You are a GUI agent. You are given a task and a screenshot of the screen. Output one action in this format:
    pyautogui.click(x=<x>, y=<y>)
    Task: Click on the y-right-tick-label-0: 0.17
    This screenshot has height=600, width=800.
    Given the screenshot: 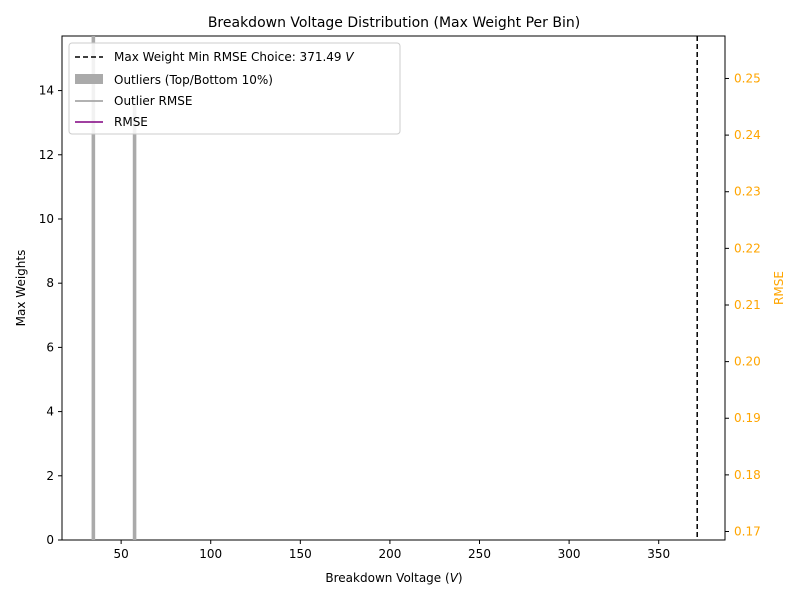 What is the action you would take?
    pyautogui.click(x=747, y=532)
    